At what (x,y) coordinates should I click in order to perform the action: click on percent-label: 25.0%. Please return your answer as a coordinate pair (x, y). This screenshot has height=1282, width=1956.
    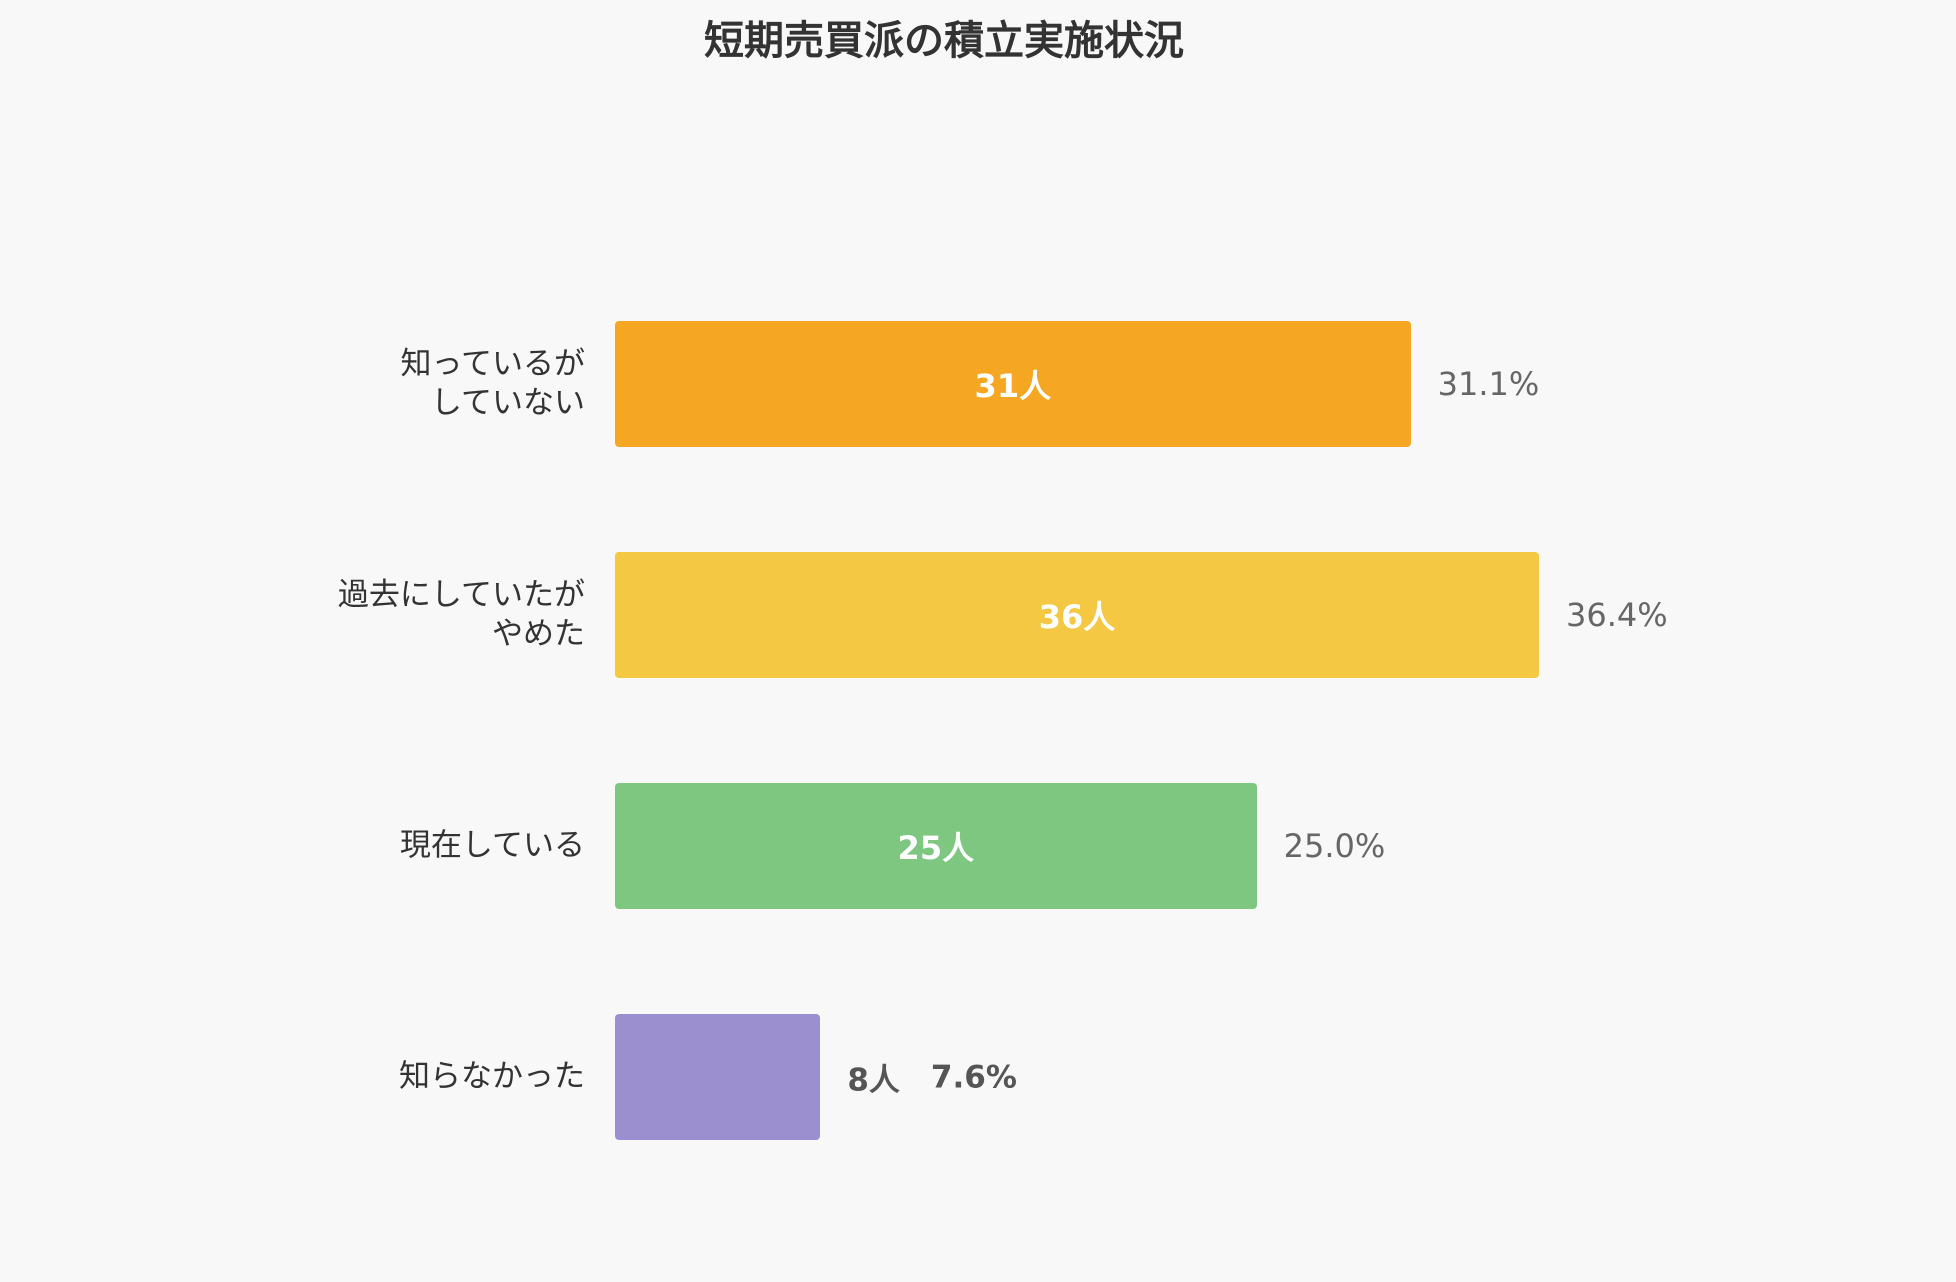
    Looking at the image, I should click on (1334, 846).